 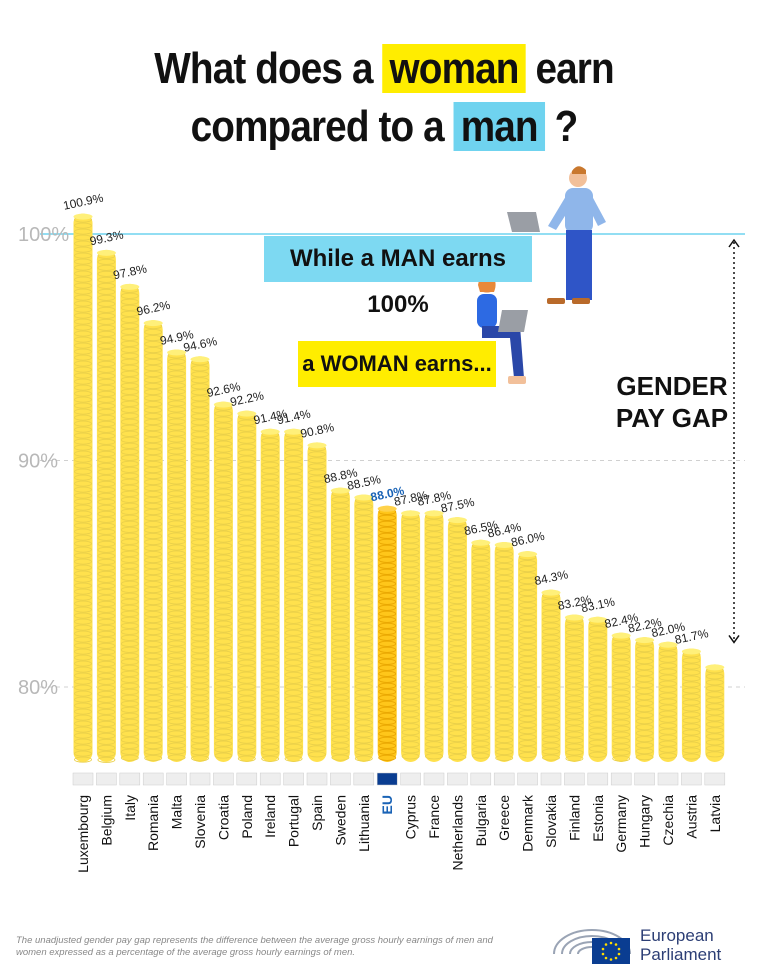 What do you see at coordinates (200, 822) in the screenshot?
I see `category-label: Slovenia` at bounding box center [200, 822].